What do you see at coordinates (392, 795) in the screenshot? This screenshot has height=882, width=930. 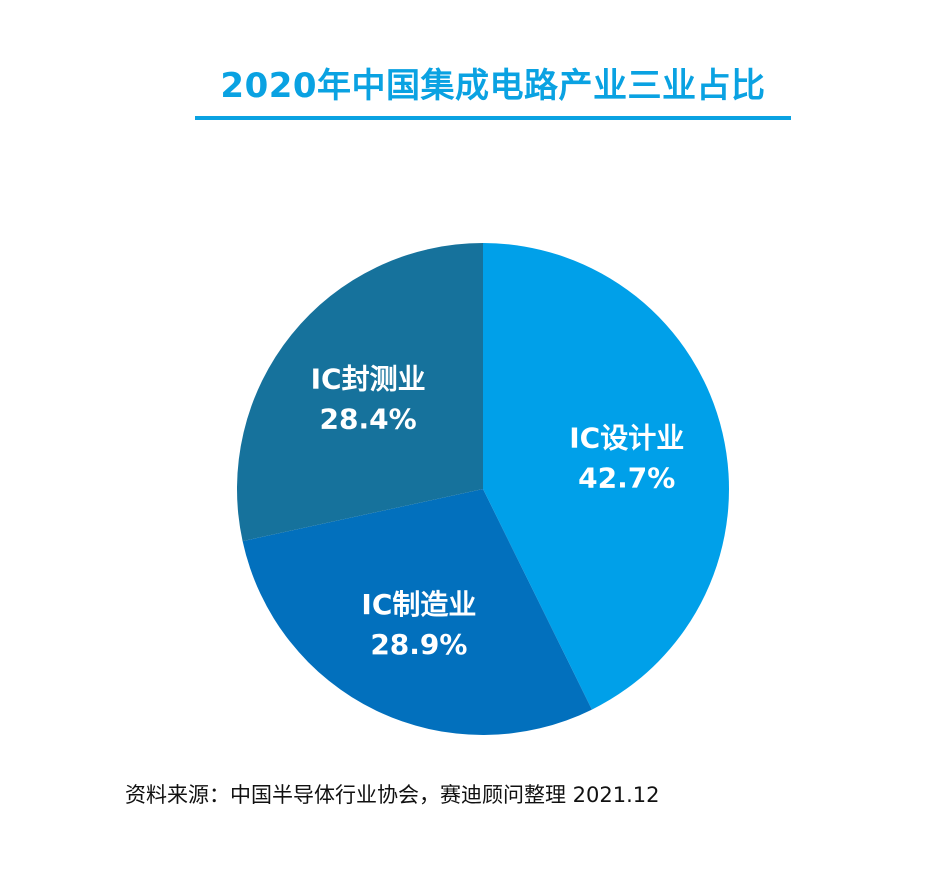 I see `source-note: 资料来源：中国半导体行业协会，赛迪顾问整理 2021.12` at bounding box center [392, 795].